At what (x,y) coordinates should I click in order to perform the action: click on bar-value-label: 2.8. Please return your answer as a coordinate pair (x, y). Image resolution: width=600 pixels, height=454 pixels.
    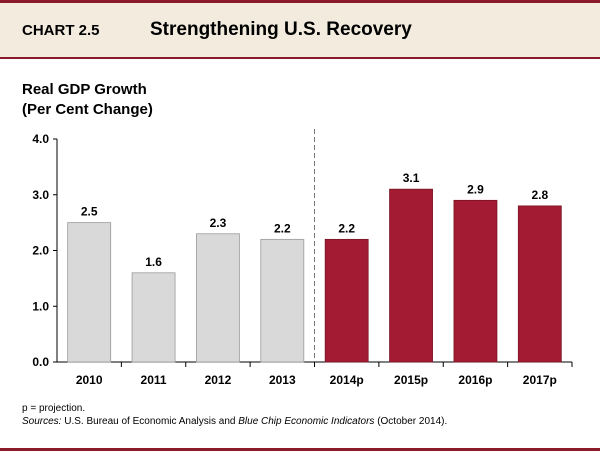
    Looking at the image, I should click on (539, 195).